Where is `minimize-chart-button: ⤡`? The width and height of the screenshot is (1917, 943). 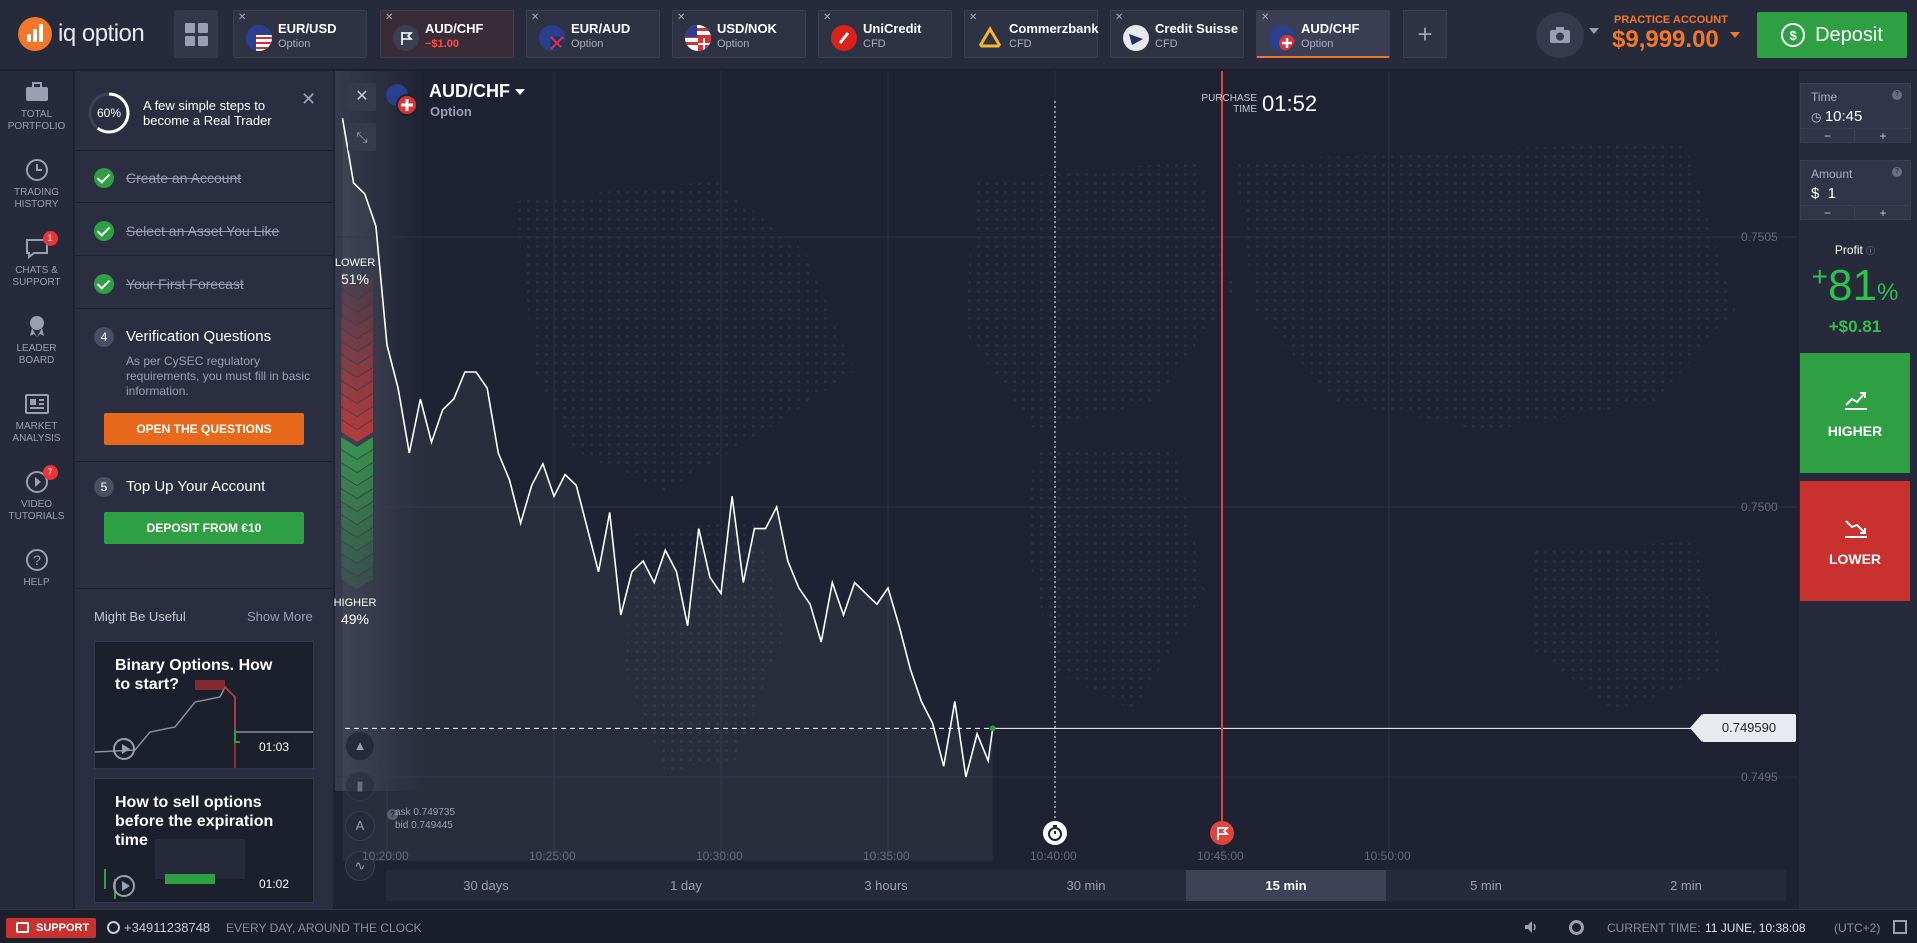
minimize-chart-button: ⤡ is located at coordinates (362, 137).